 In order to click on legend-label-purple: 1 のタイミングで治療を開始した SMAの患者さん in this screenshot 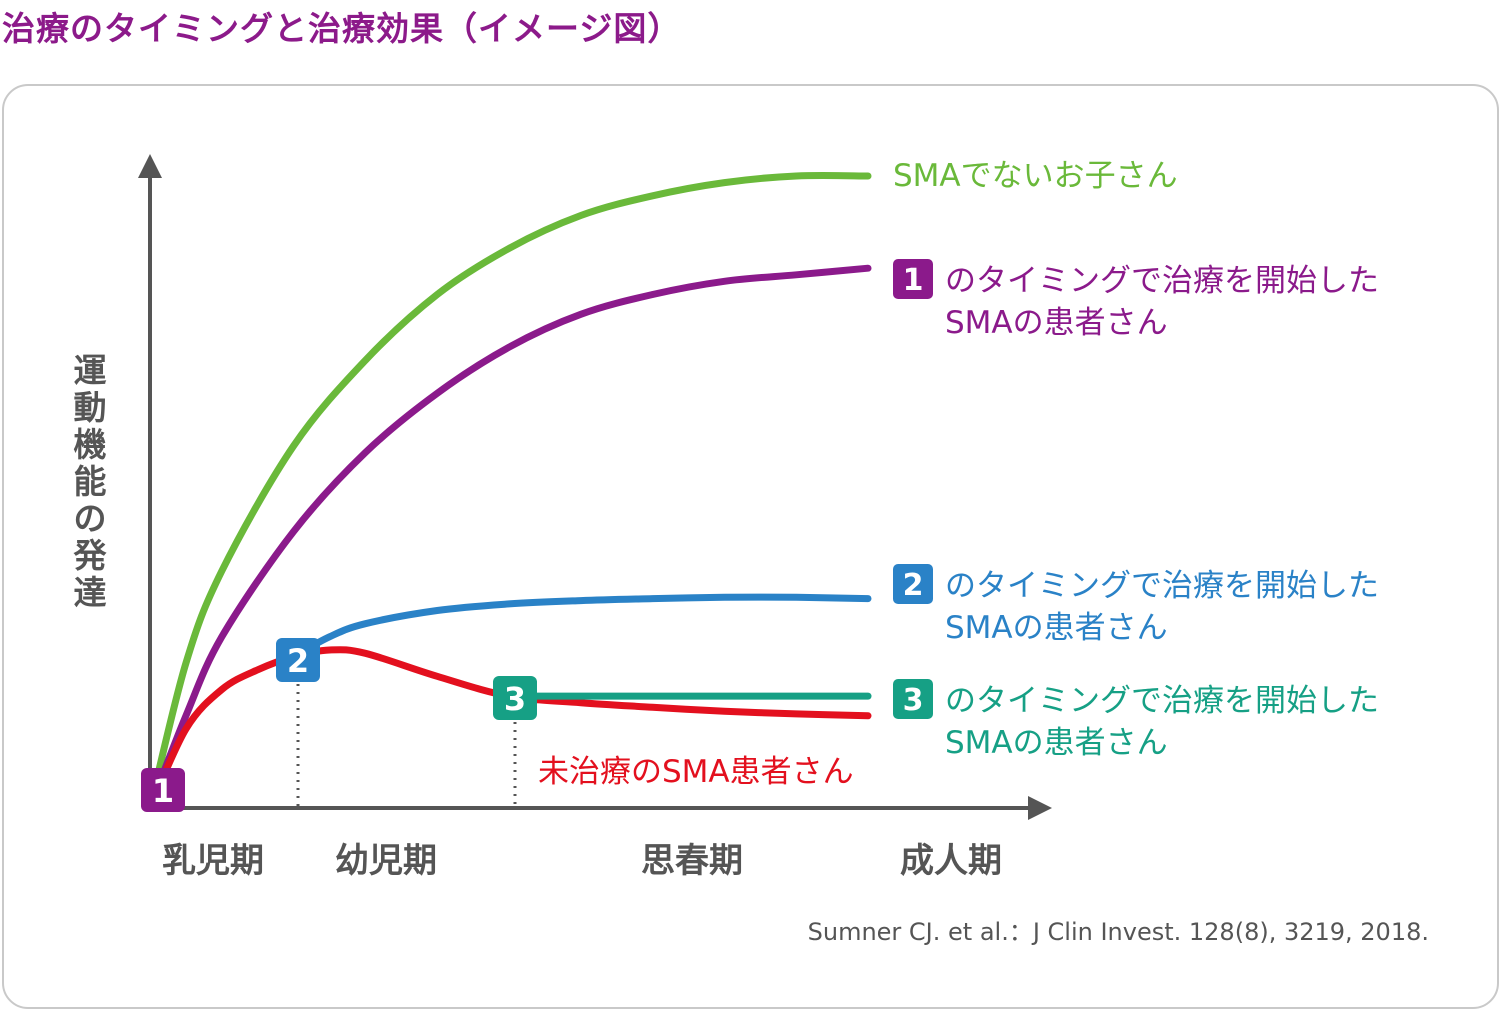, I will do `click(1136, 300)`.